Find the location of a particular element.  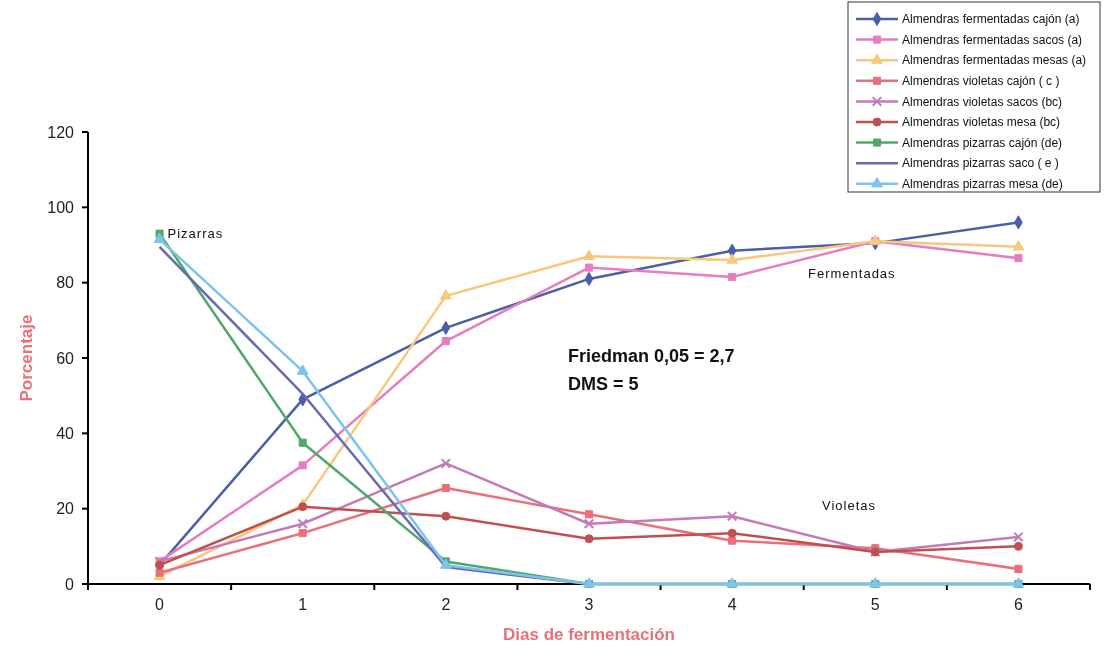

legend-label: Almendras fermentadas mesas (a) is located at coordinates (994, 60).